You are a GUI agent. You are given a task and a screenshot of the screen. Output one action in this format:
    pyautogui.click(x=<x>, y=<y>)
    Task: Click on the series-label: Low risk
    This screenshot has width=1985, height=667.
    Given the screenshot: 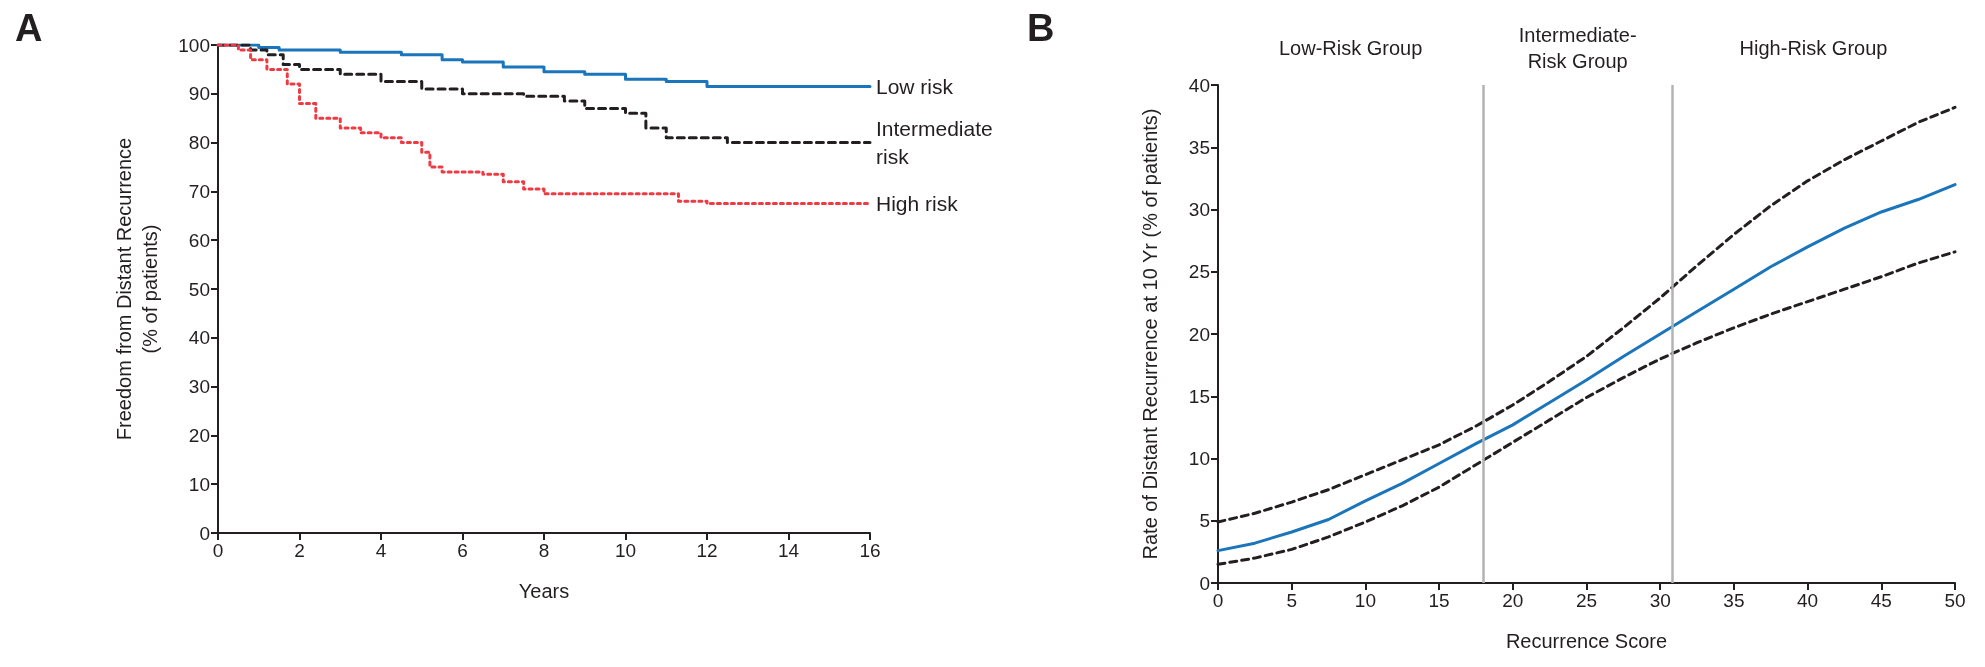 What is the action you would take?
    pyautogui.click(x=915, y=86)
    